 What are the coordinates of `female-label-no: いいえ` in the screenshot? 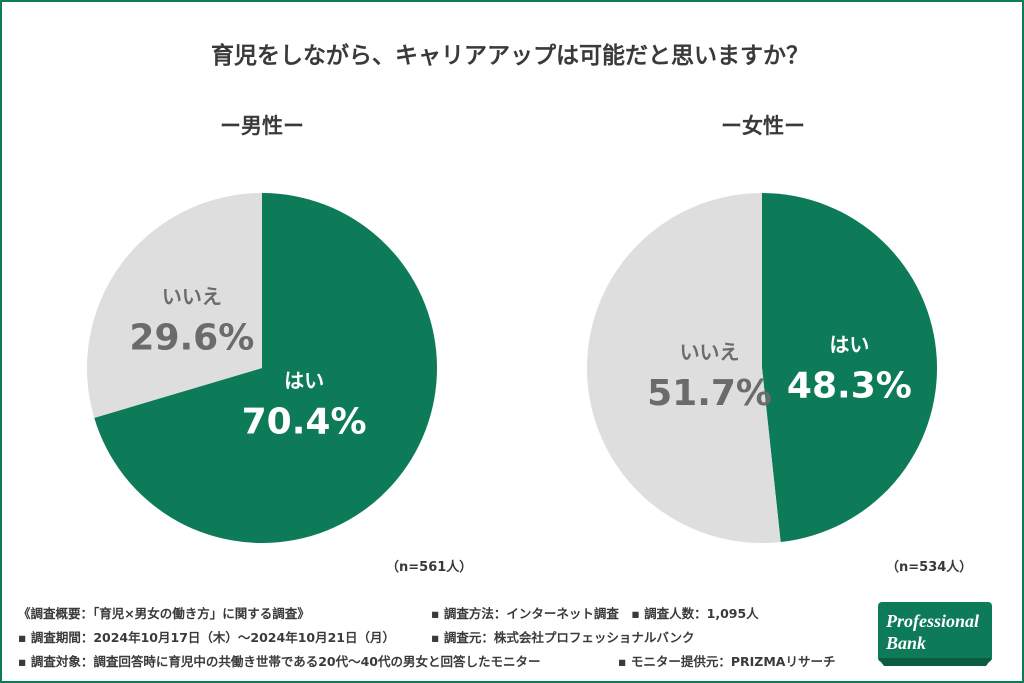 It's located at (710, 352).